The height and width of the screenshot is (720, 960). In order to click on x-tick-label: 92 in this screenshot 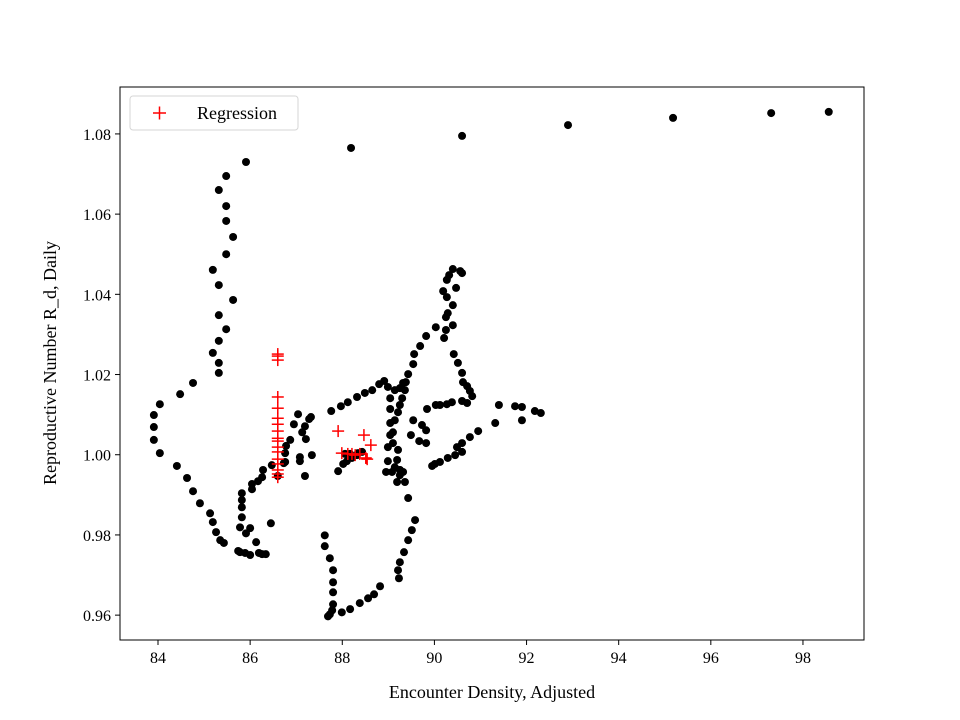, I will do `click(527, 658)`.